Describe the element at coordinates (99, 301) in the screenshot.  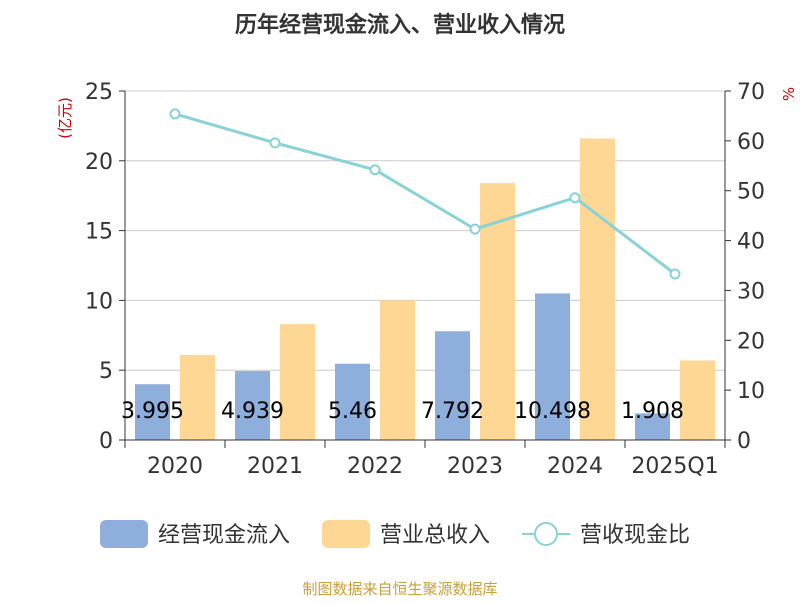
I see `y-left-tick-label: 10` at that location.